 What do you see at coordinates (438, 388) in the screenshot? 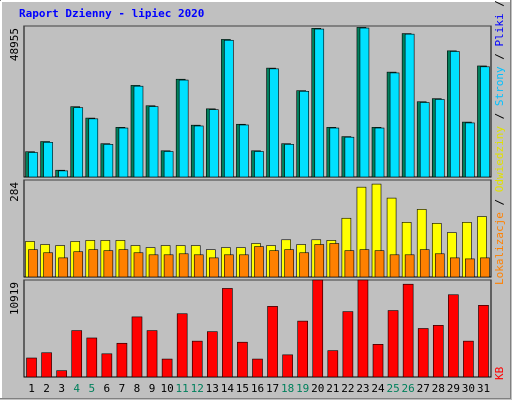
I see `x-tick-label: 28` at bounding box center [438, 388].